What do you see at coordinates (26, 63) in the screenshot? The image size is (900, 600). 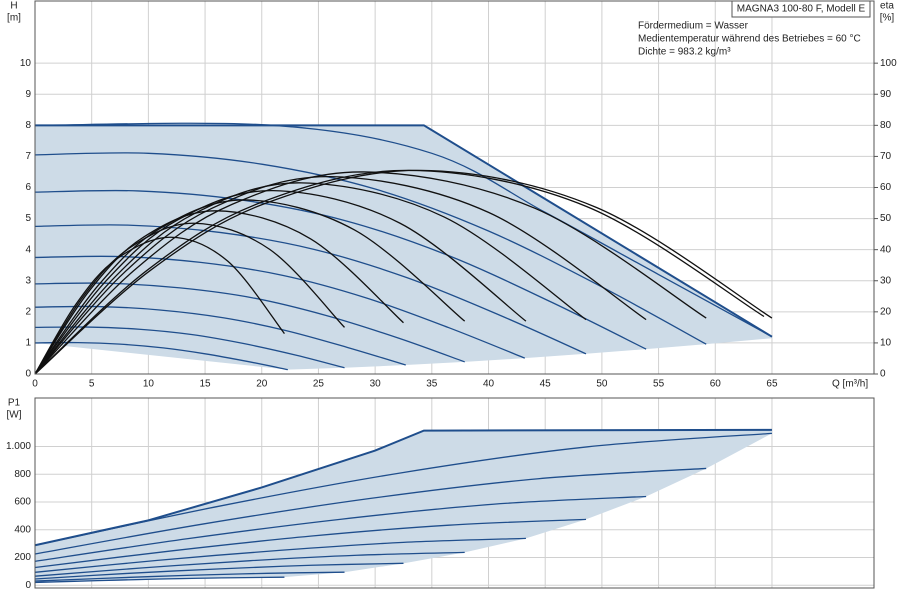 I see `y-tick-label: 10` at bounding box center [26, 63].